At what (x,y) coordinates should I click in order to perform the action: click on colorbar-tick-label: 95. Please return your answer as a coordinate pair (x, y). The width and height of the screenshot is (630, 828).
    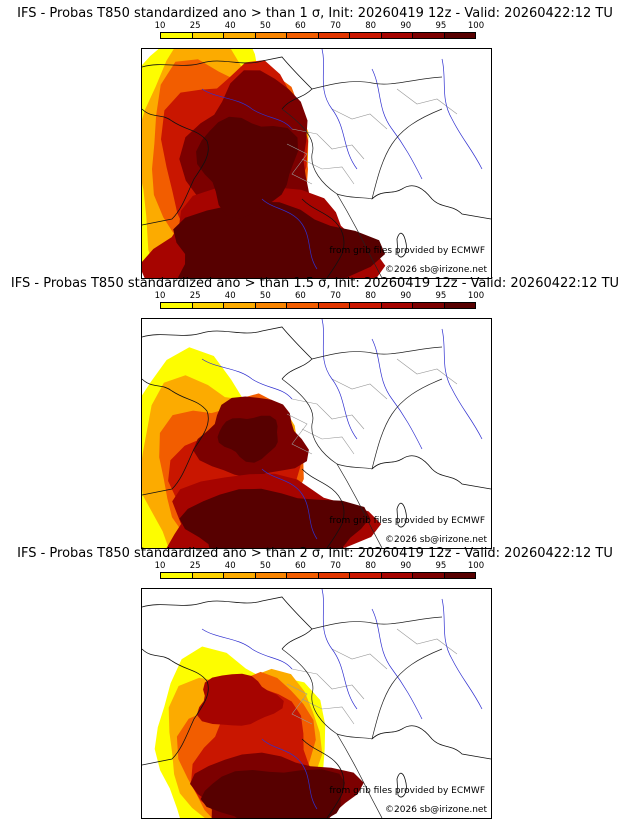
    Looking at the image, I should click on (441, 566).